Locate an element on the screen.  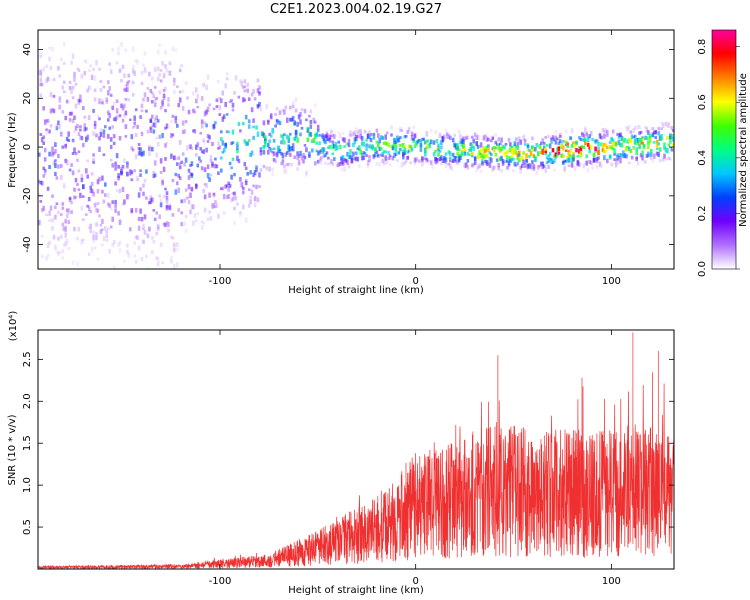
snr-x-tick-label: 100 is located at coordinates (611, 581).